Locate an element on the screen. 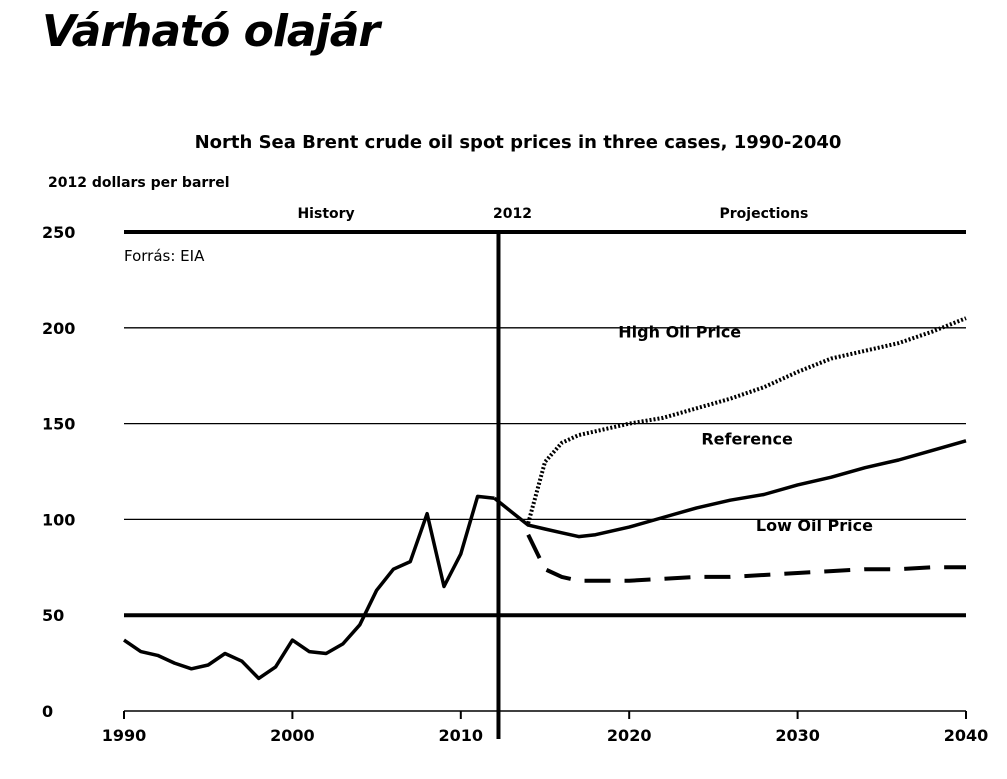 The image size is (1007, 779). x-tick-label: 2000 is located at coordinates (292, 735).